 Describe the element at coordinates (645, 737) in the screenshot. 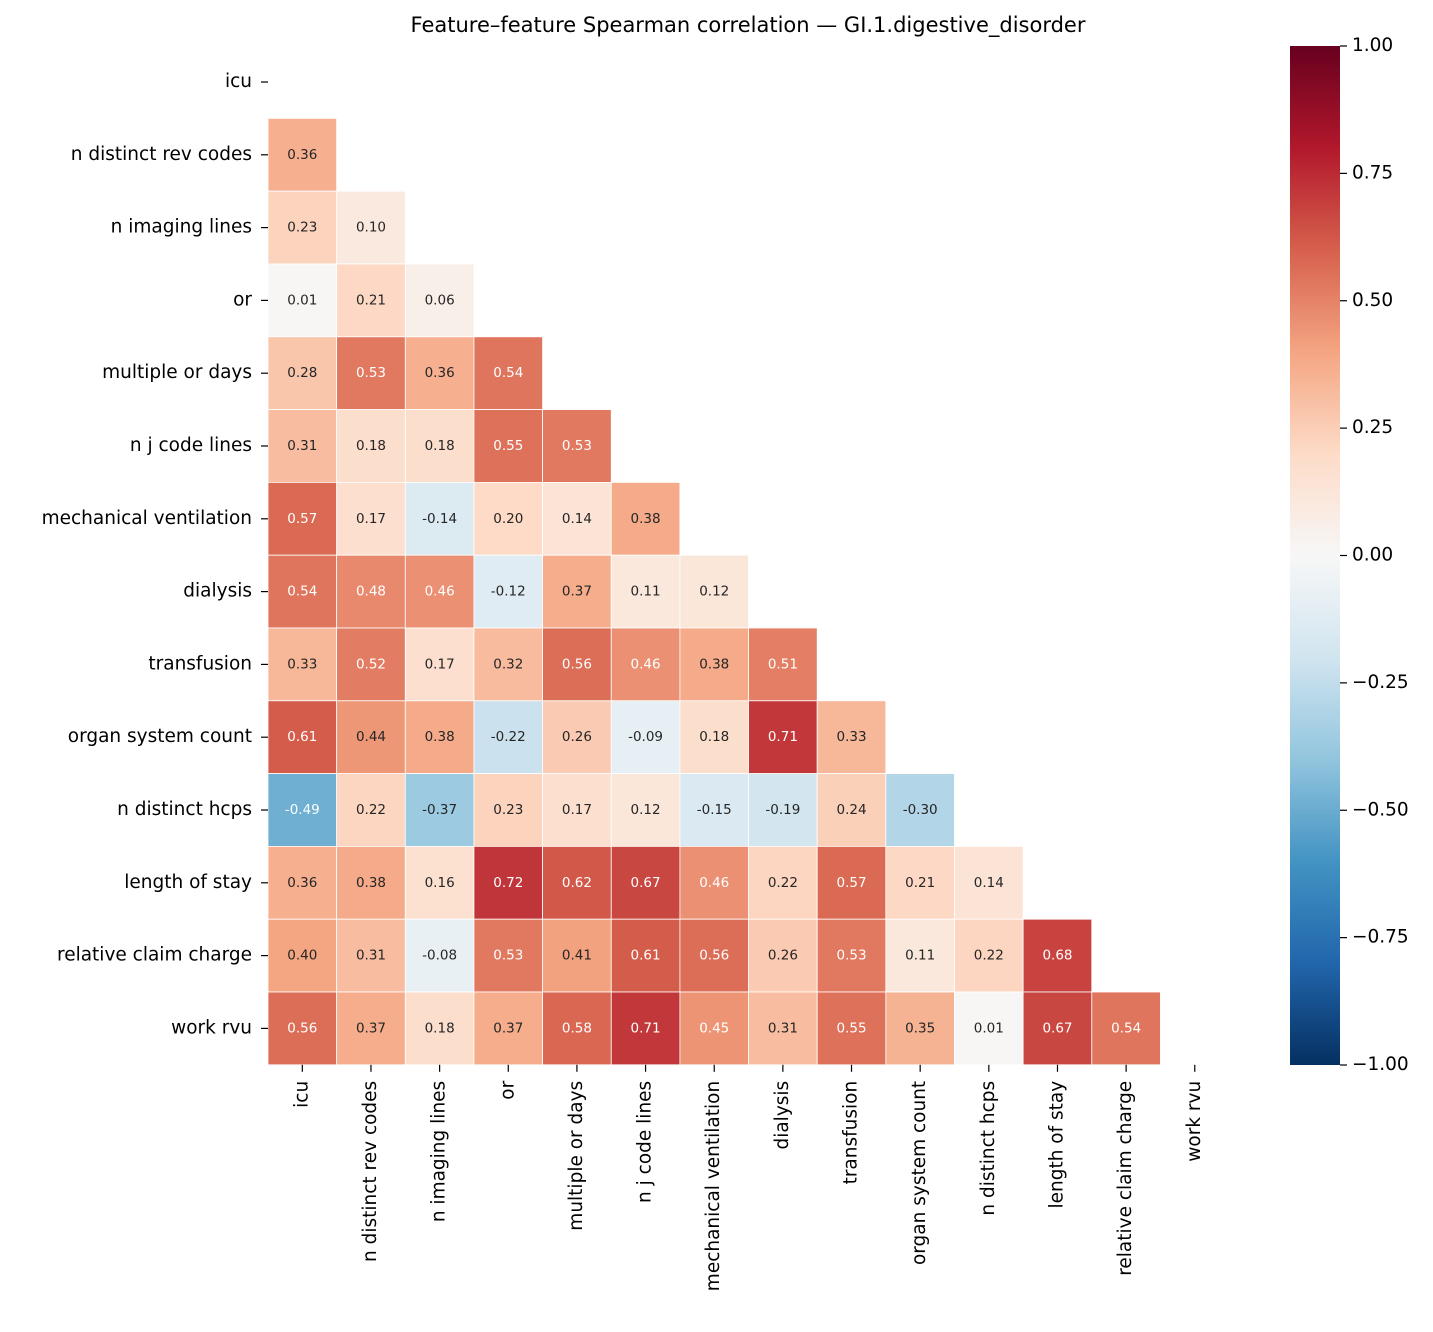

I see `cell-label: -0.09` at that location.